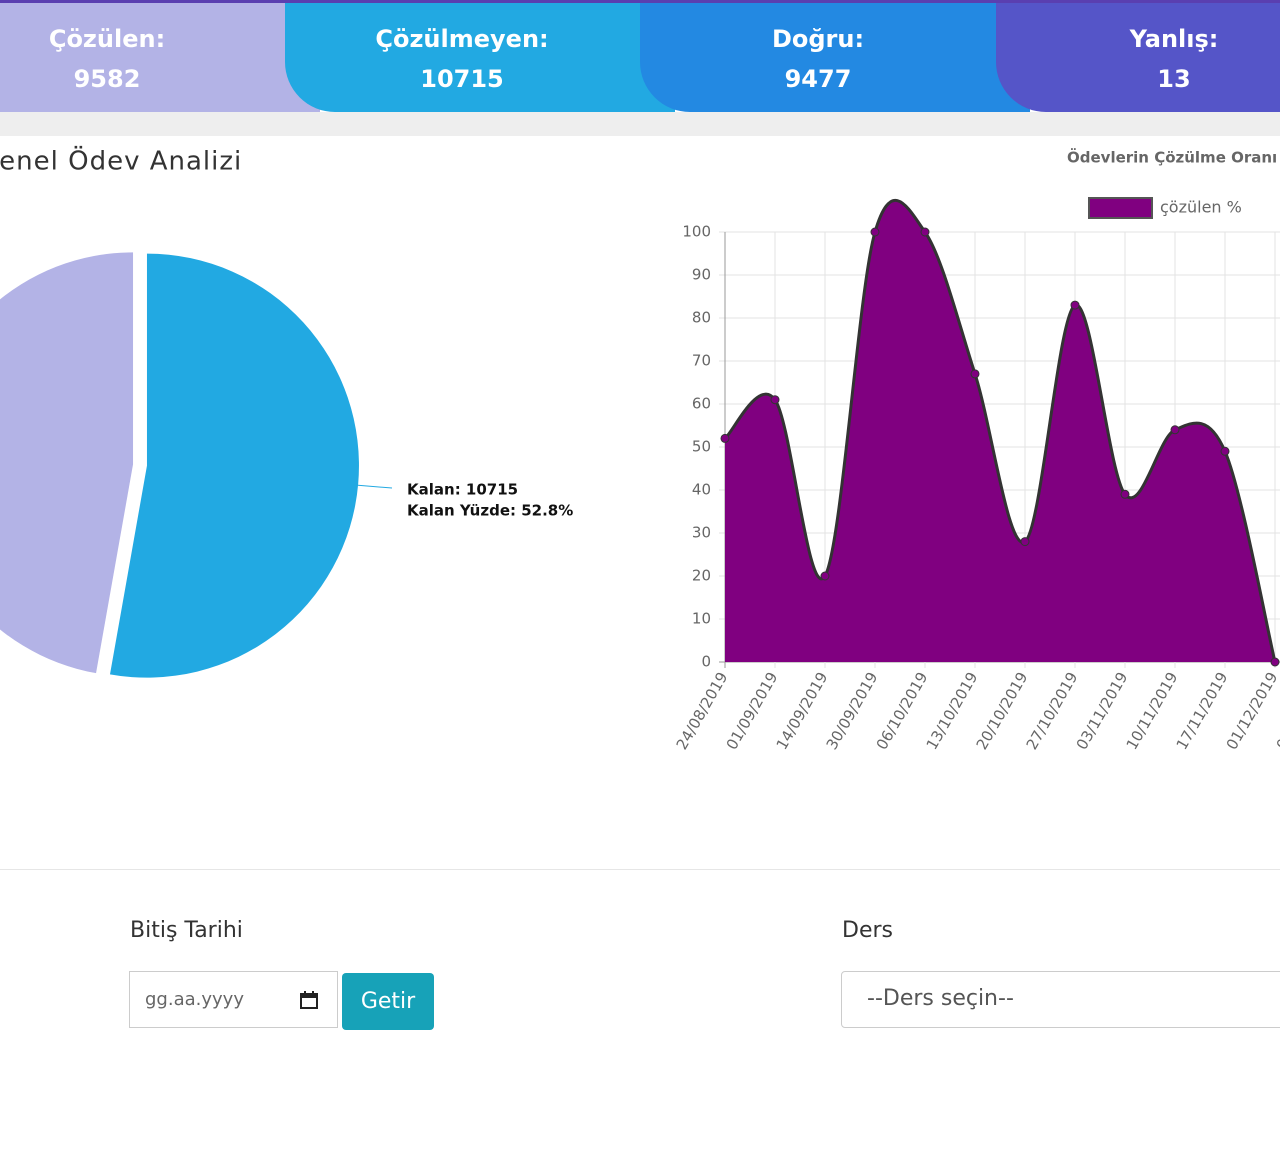 The height and width of the screenshot is (1169, 1280). Describe the element at coordinates (902, 711) in the screenshot. I see `x-tick-label: 06/10/2019` at that location.